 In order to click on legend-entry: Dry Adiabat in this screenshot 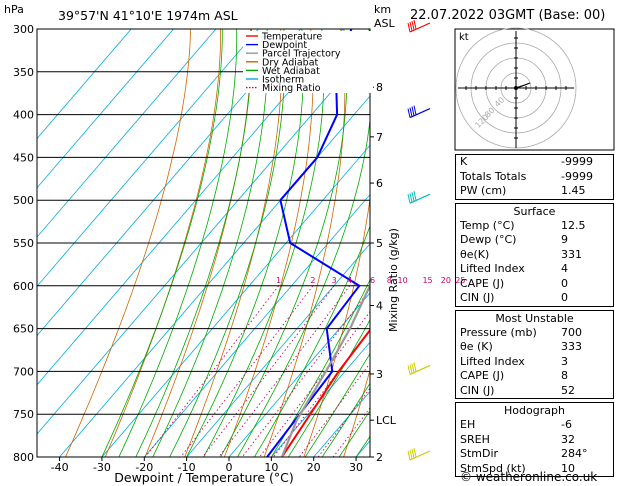, I will do `click(290, 62)`.